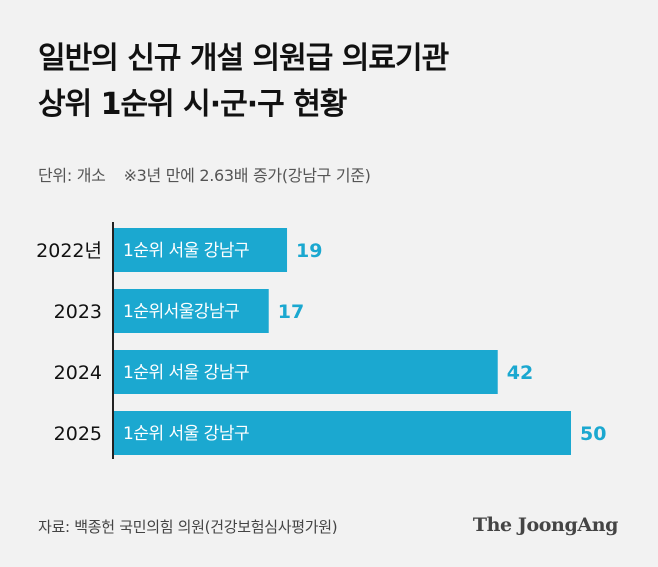 This screenshot has height=567, width=658. I want to click on value-label-2: 42, so click(520, 373).